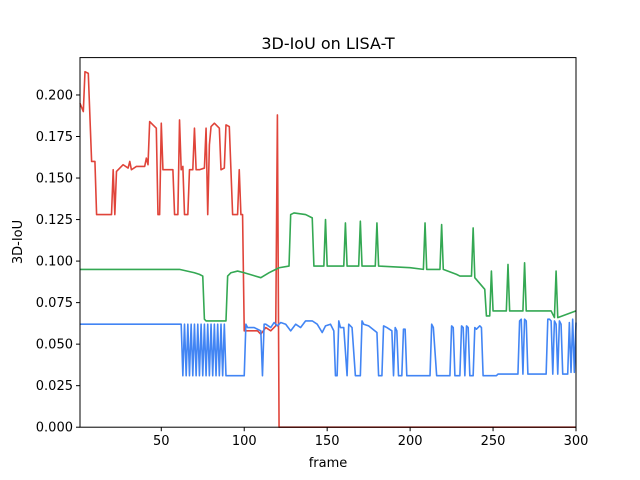 The height and width of the screenshot is (480, 640). Describe the element at coordinates (161, 441) in the screenshot. I see `x-tick-label-0: 50` at that location.